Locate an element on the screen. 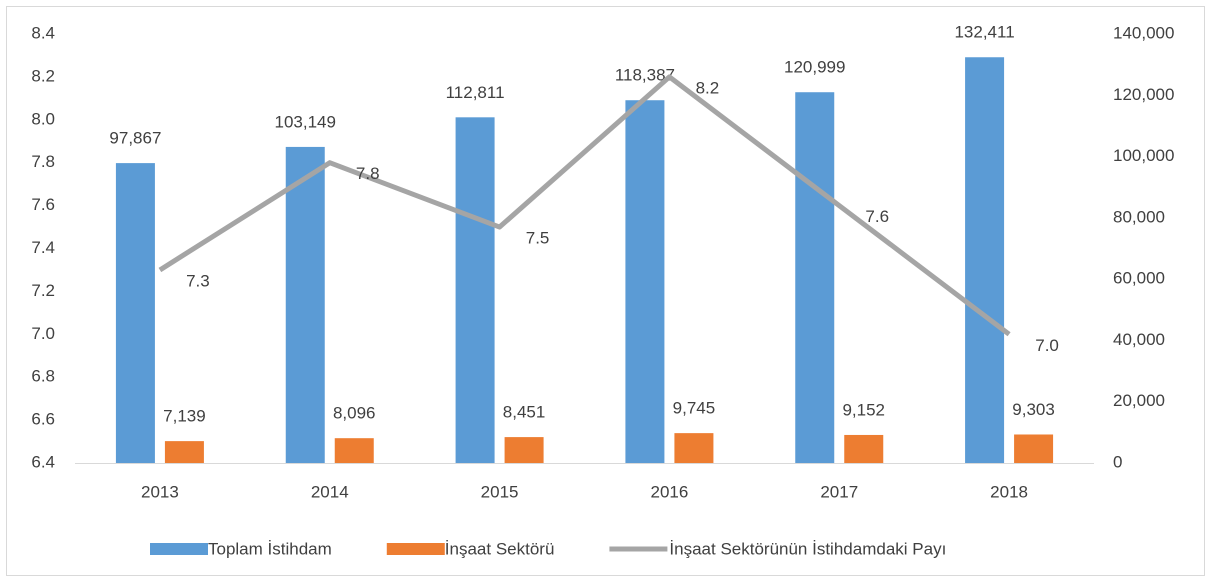 The height and width of the screenshot is (582, 1211). data-label: 9,303 is located at coordinates (1033, 409).